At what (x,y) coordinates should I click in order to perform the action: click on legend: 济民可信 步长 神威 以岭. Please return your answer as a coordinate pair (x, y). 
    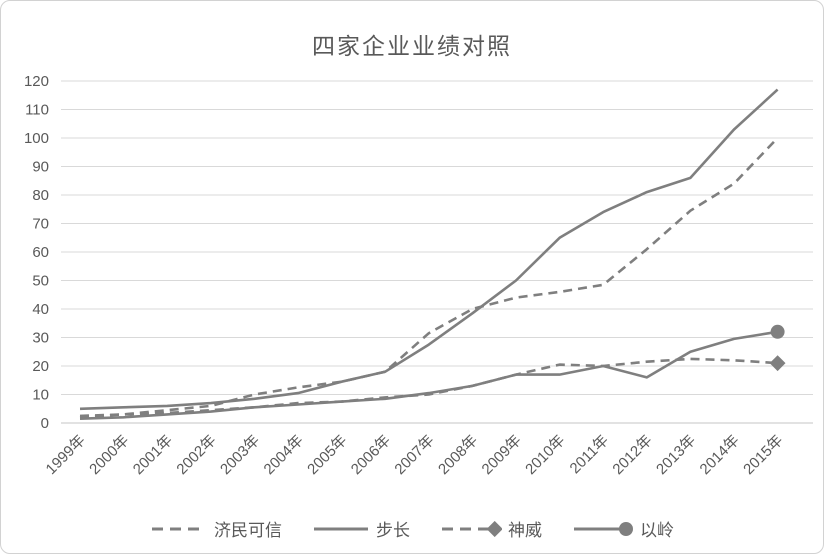
    Looking at the image, I should click on (412, 528).